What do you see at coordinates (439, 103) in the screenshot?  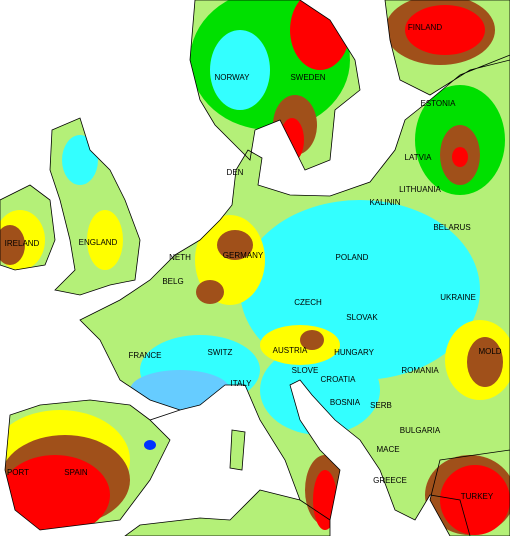 I see `country-label: ESTONIA` at bounding box center [439, 103].